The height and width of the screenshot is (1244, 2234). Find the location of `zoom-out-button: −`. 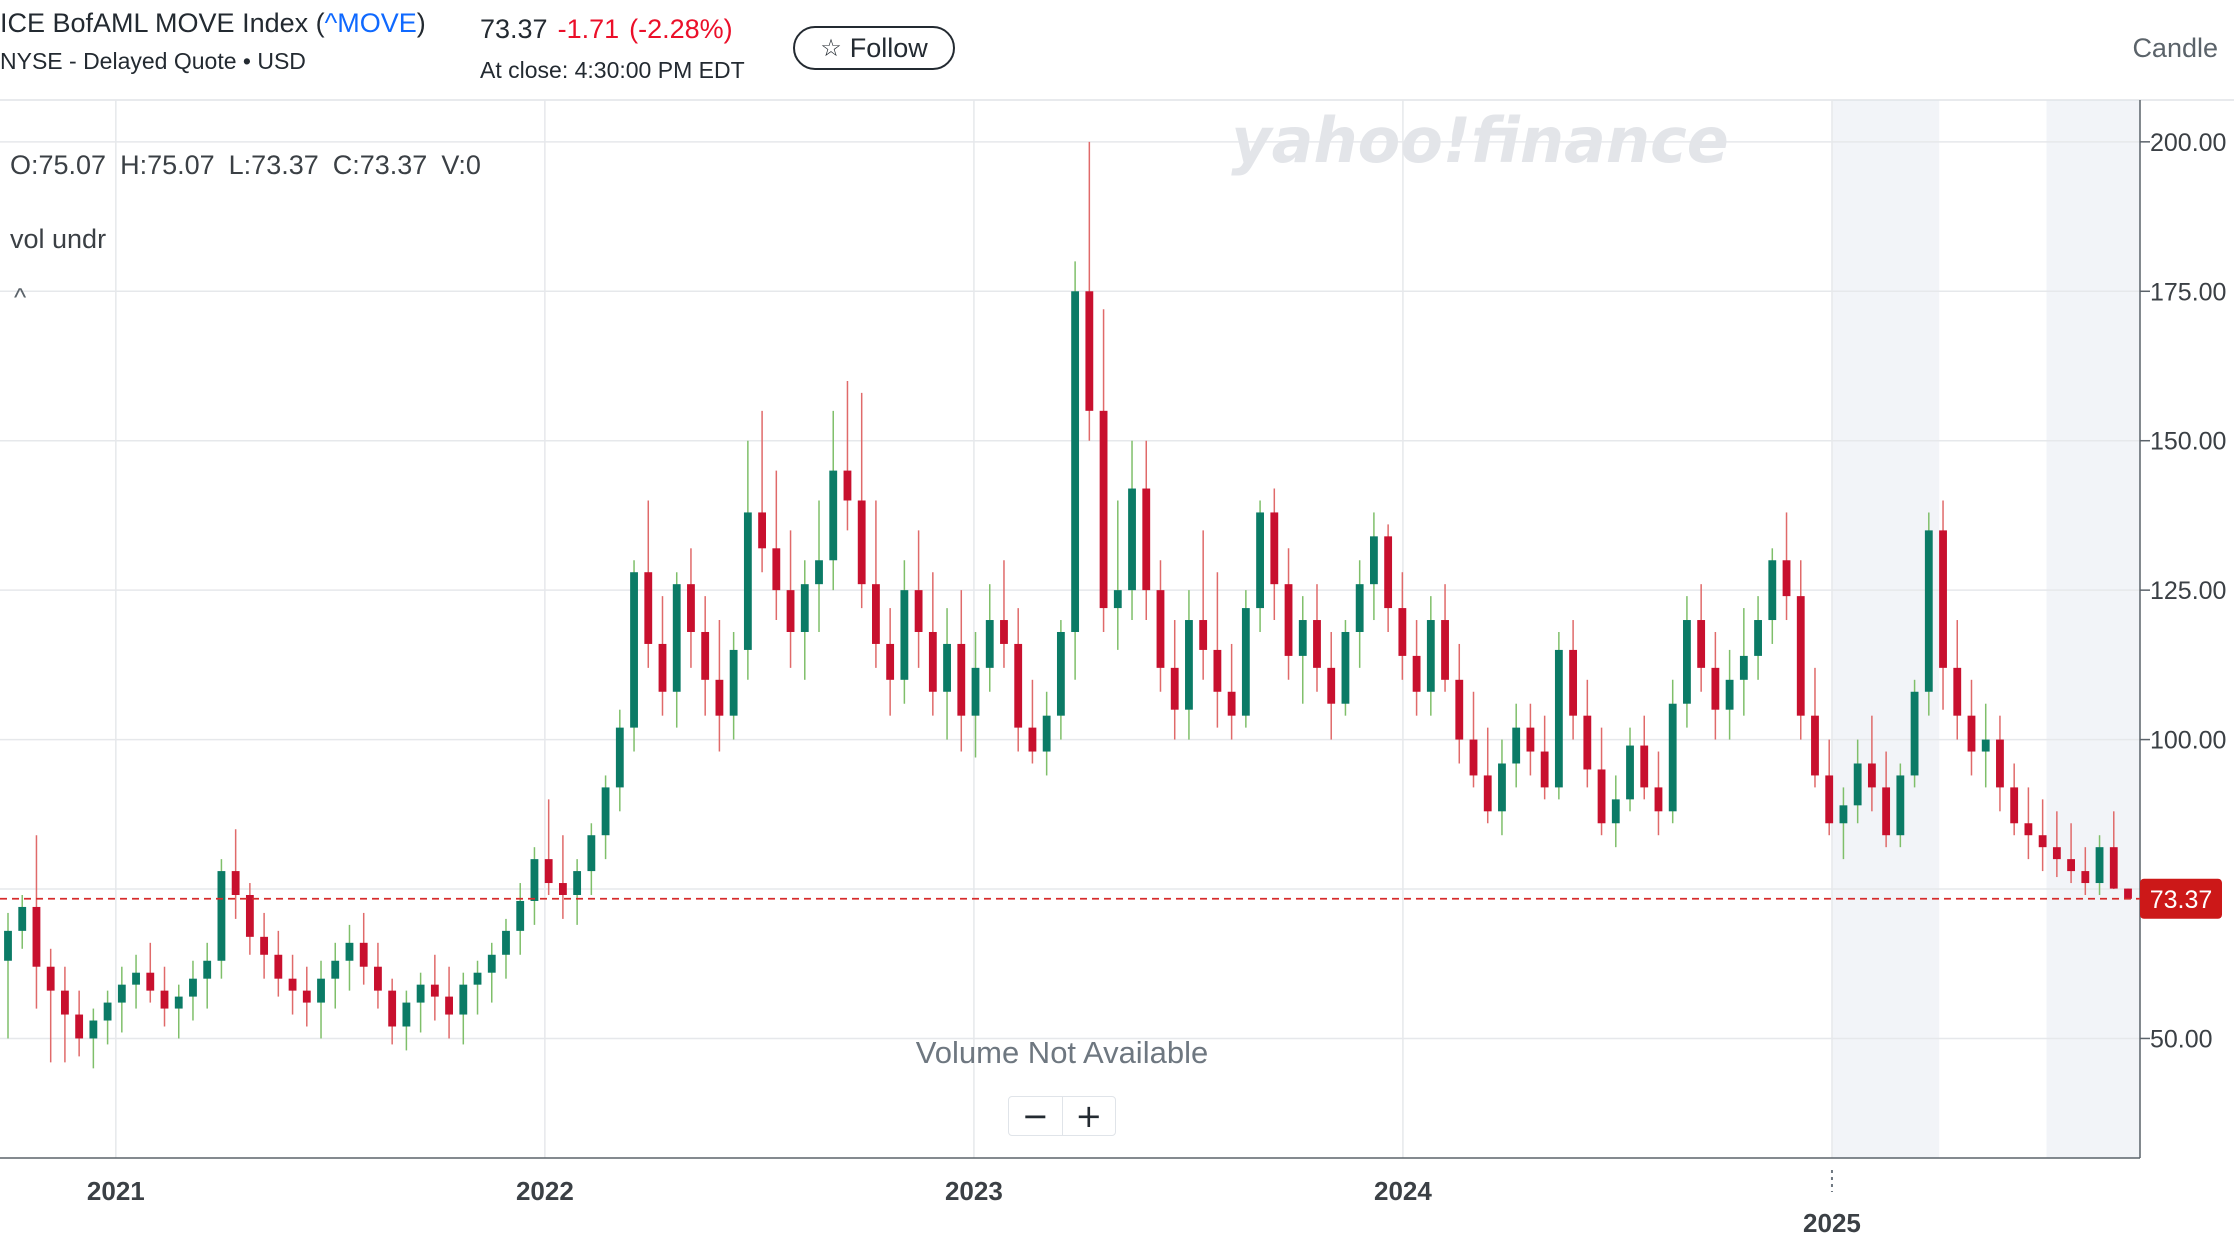

zoom-out-button: − is located at coordinates (1035, 1116).